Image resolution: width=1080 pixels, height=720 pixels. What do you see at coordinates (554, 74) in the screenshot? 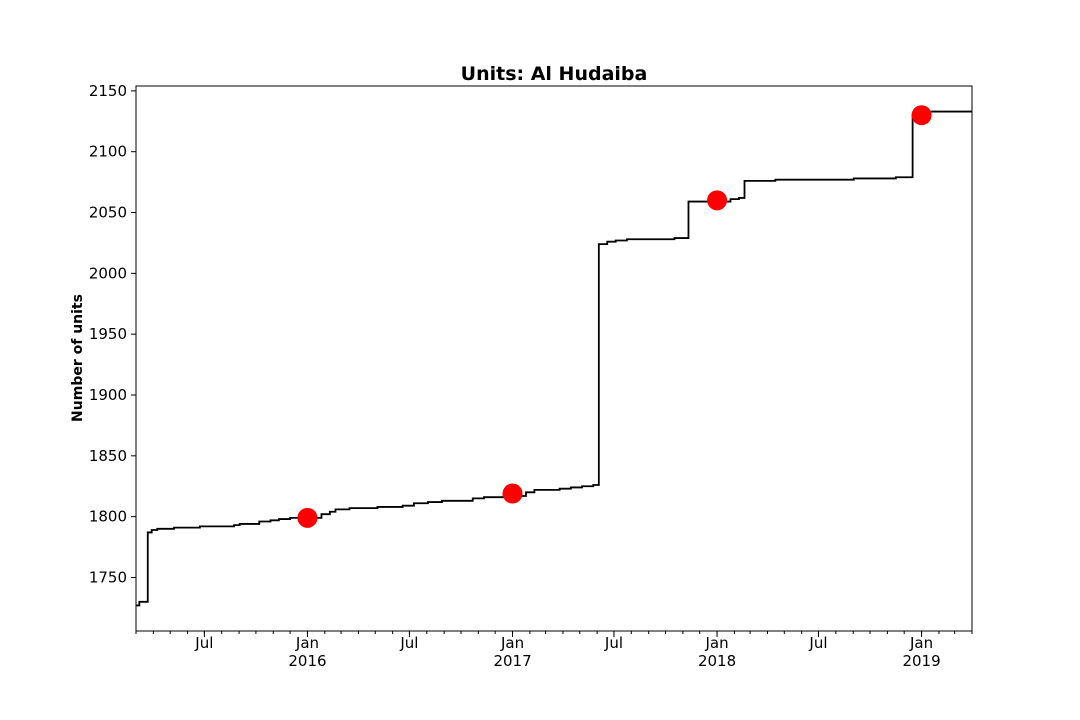
I see `chart-title: Units: Al Hudaiba` at bounding box center [554, 74].